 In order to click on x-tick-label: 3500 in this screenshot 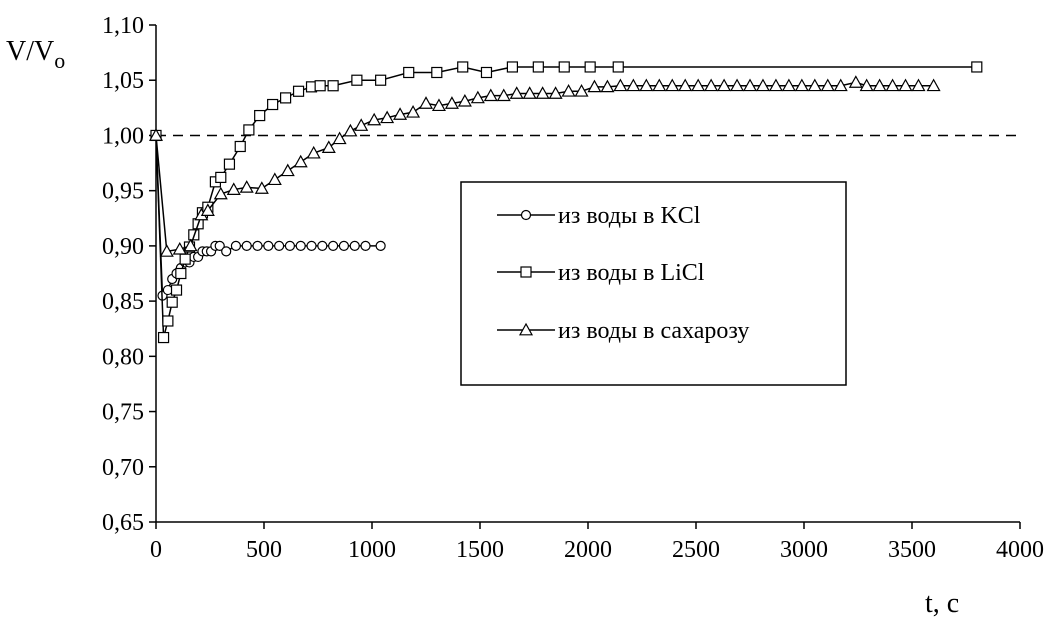, I will do `click(912, 550)`.